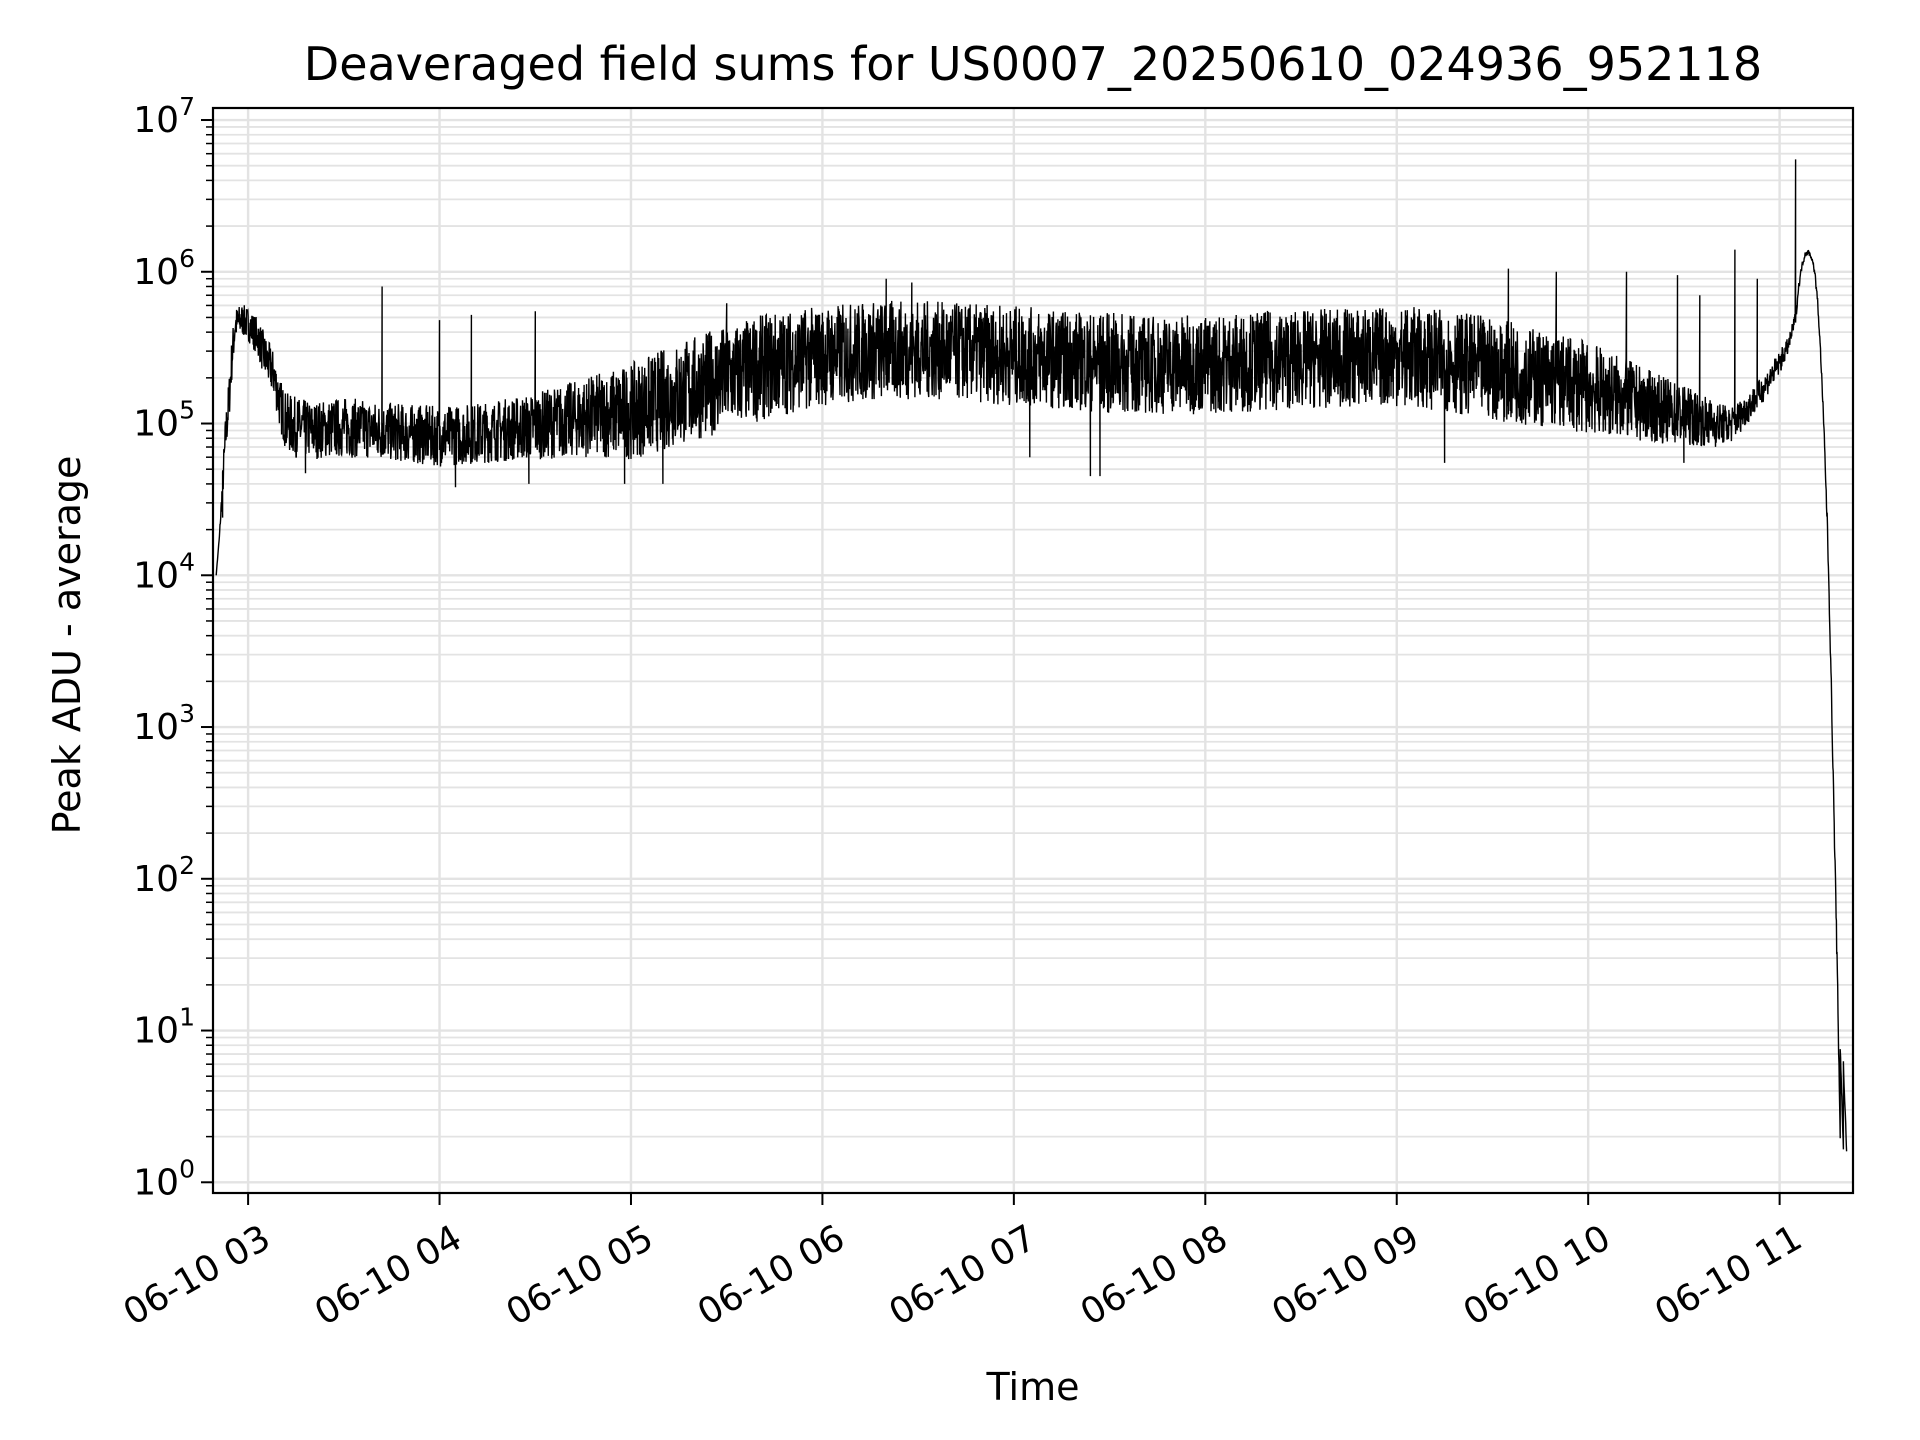 Image resolution: width=1920 pixels, height=1440 pixels. What do you see at coordinates (580, 1275) in the screenshot?
I see `x-tick-label: 06-10 05` at bounding box center [580, 1275].